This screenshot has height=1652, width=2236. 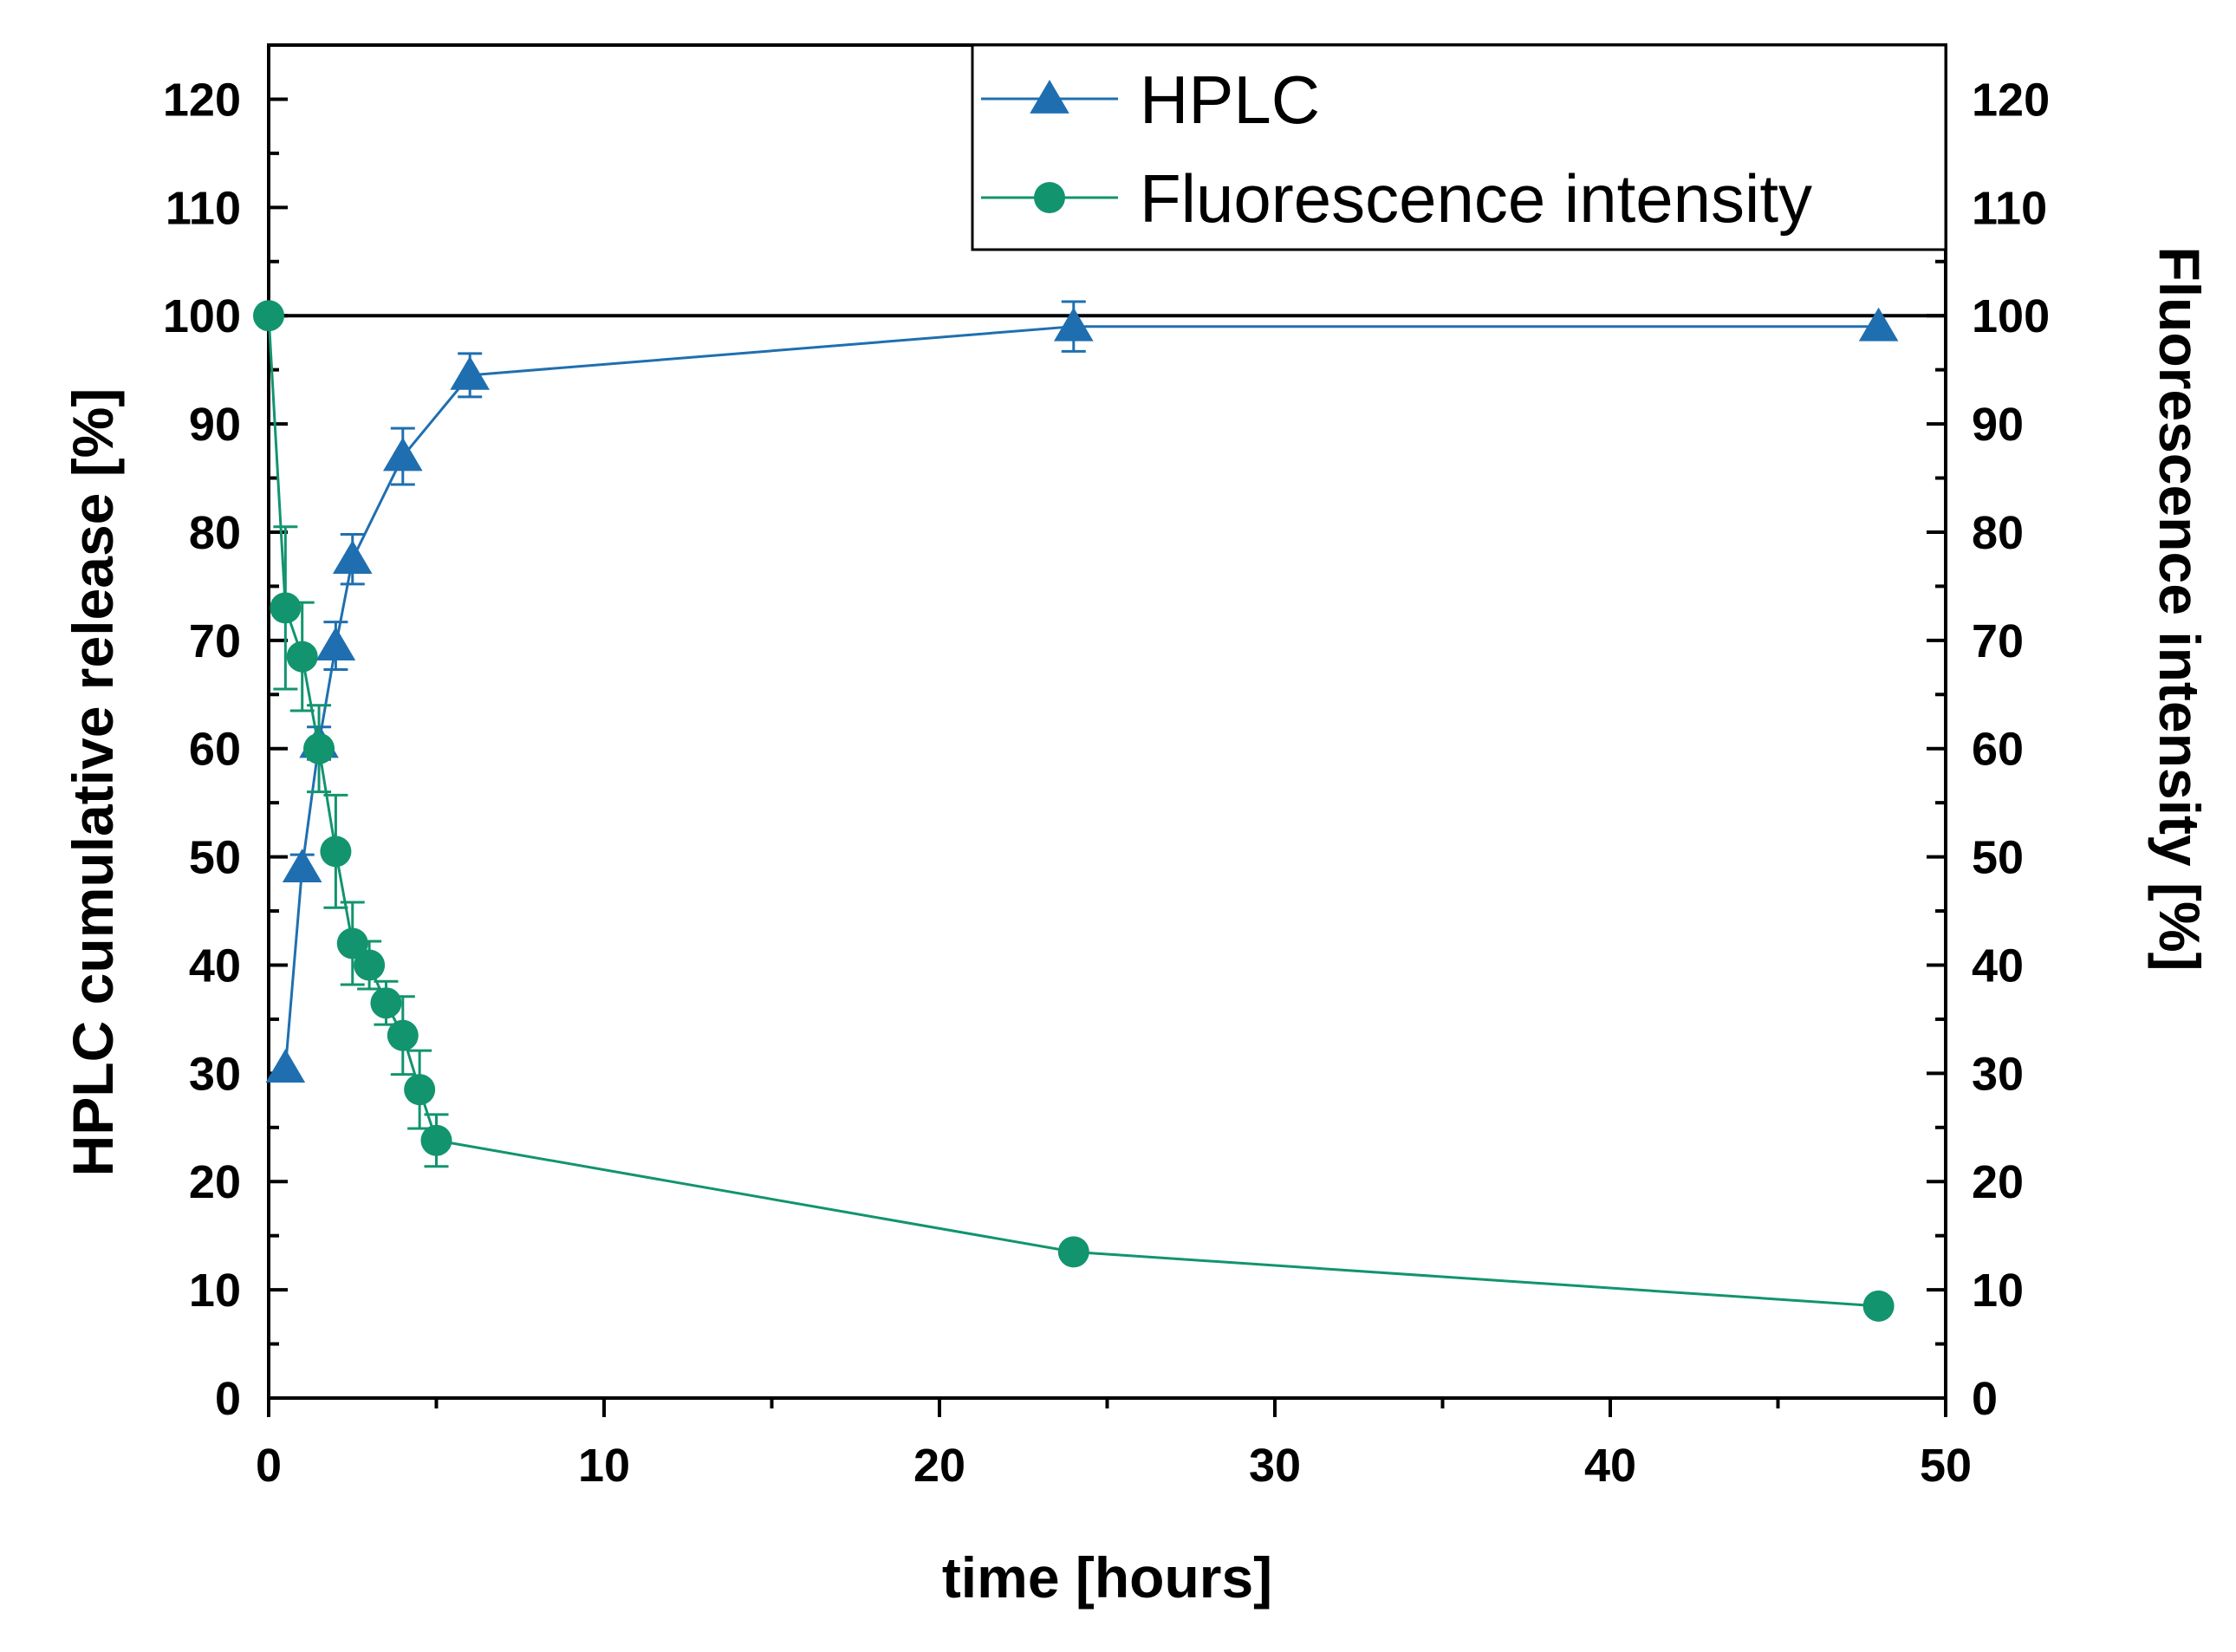 I want to click on y-right-tick-label: 60, so click(x=1998, y=750).